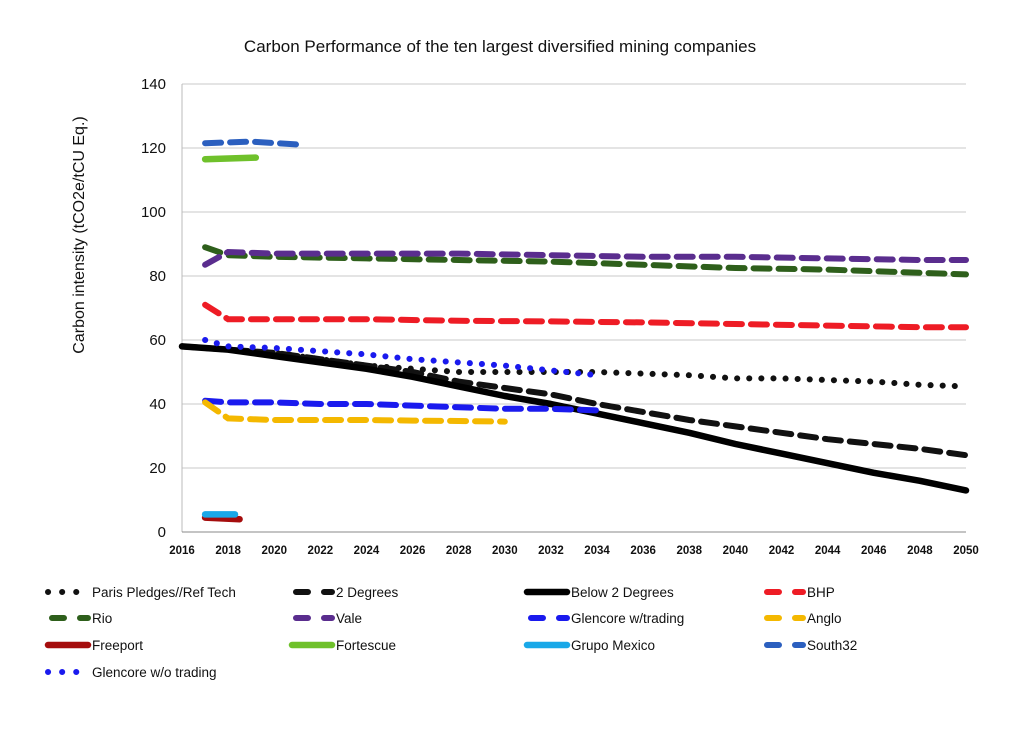 The image size is (1016, 734). Describe the element at coordinates (643, 551) in the screenshot. I see `x-tick-label: 2036` at that location.